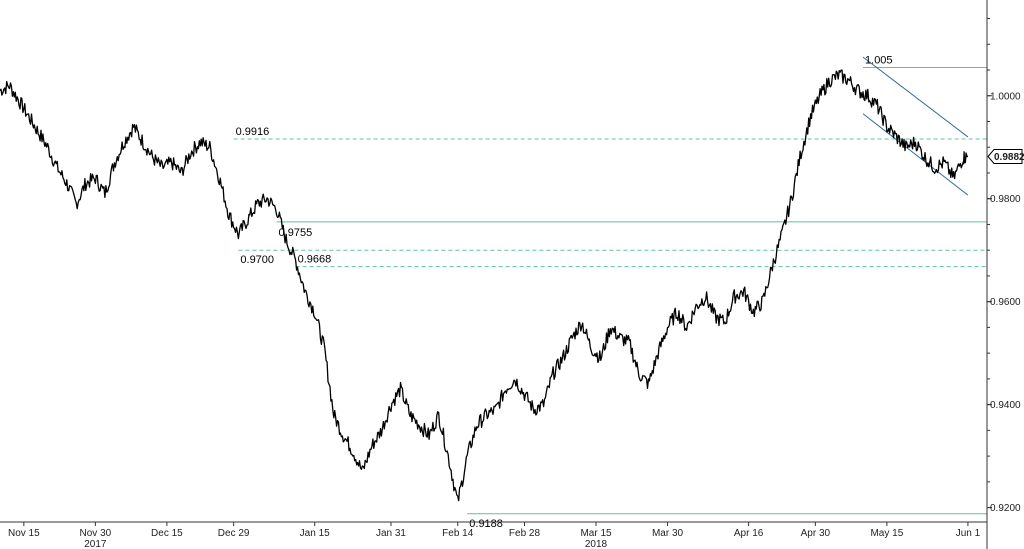 The height and width of the screenshot is (549, 1024). I want to click on x-year-label-0: 2017, so click(95, 544).